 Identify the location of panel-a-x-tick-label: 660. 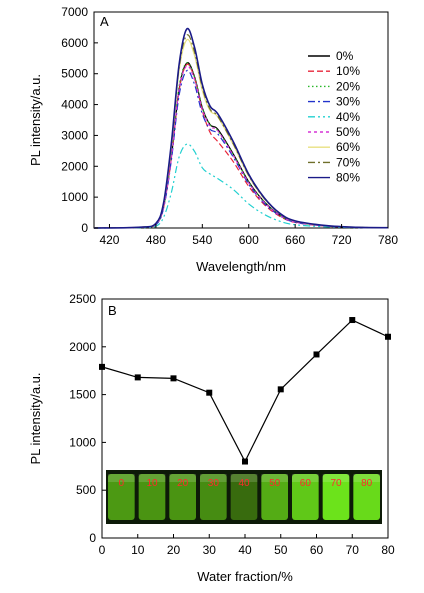
(295, 240).